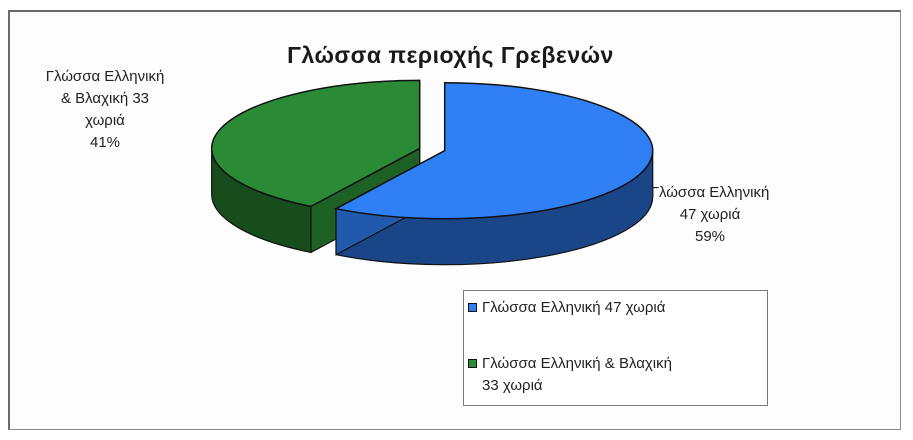 The width and height of the screenshot is (913, 440). What do you see at coordinates (472, 307) in the screenshot?
I see `legend-swatch-greek` at bounding box center [472, 307].